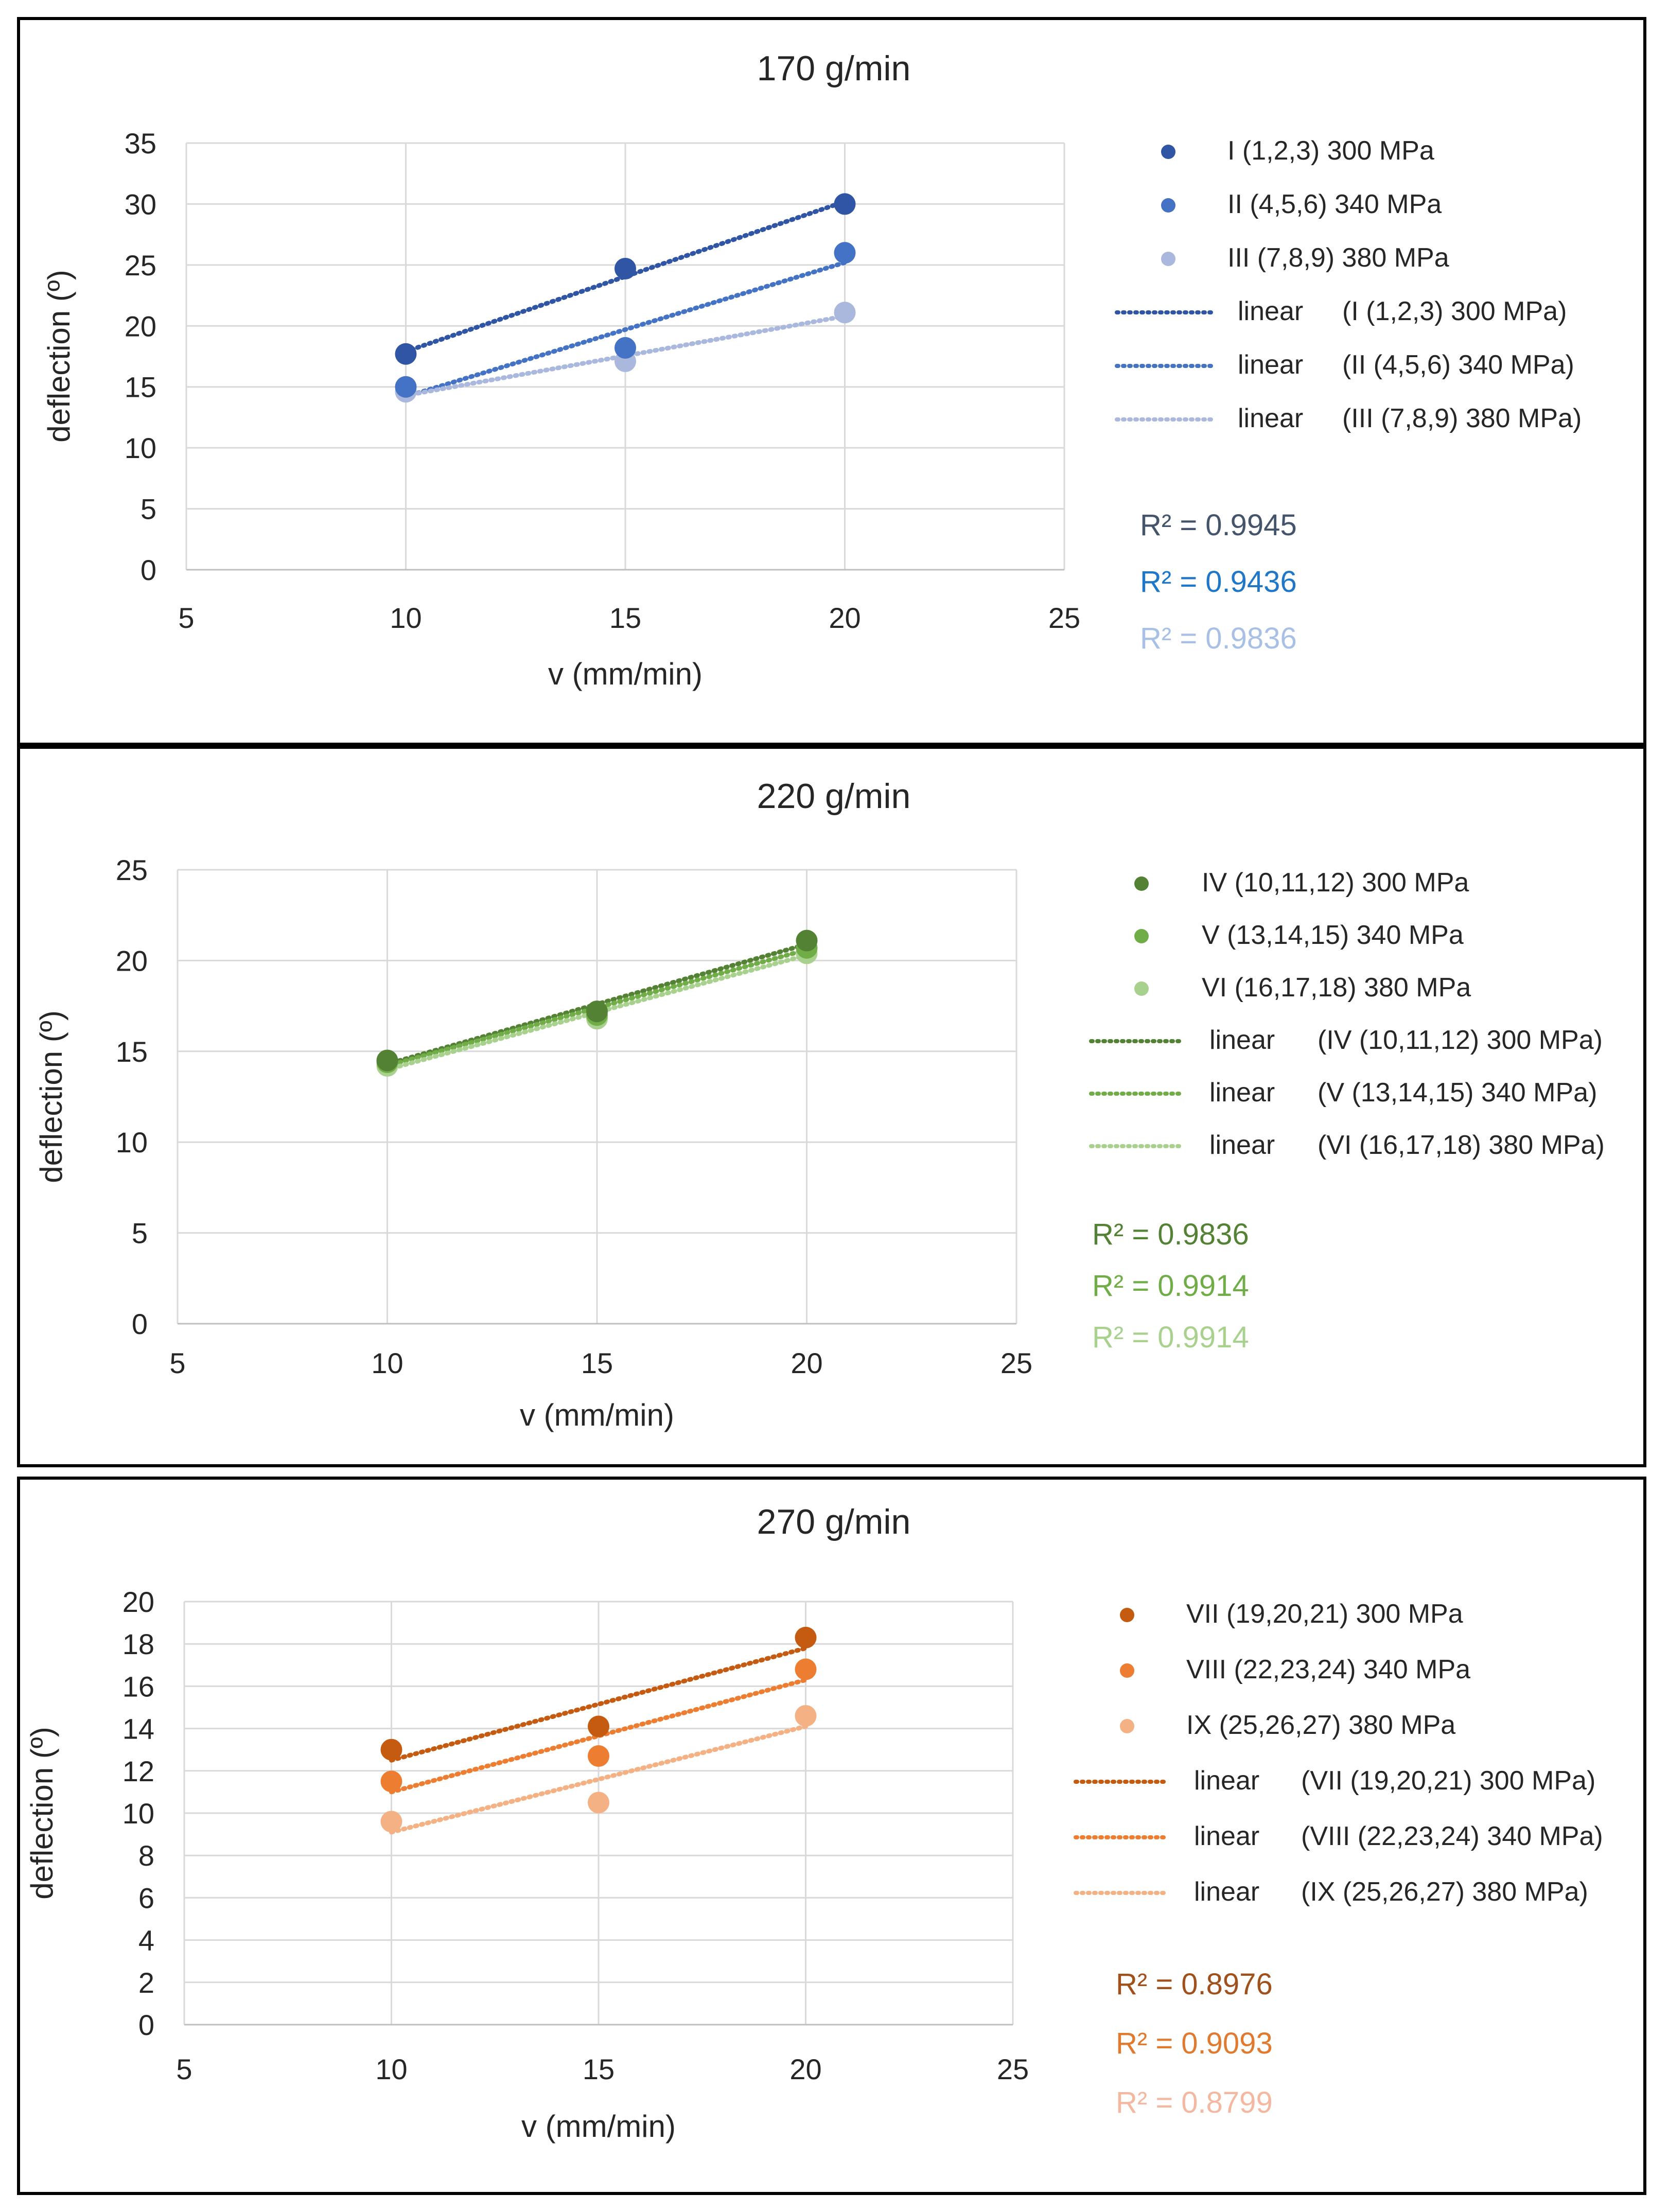 The width and height of the screenshot is (1668, 2212). I want to click on legend-label: V (13,14,15) 340 MPa, so click(1333, 935).